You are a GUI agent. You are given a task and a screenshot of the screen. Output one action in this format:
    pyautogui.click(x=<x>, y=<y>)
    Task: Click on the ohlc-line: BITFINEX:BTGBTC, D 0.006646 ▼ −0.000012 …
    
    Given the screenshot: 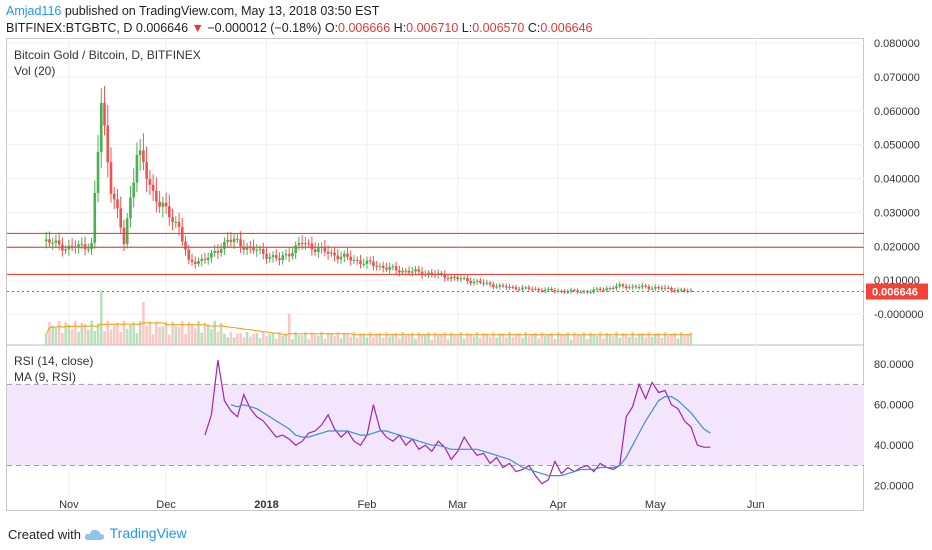 What is the action you would take?
    pyautogui.click(x=299, y=28)
    